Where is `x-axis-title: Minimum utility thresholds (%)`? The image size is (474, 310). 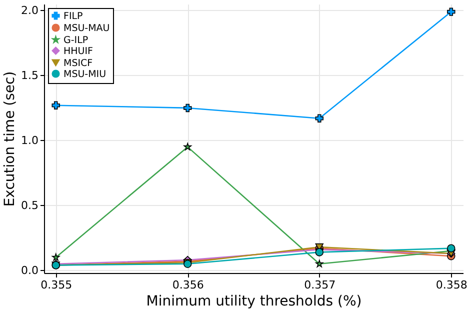 x-axis-title: Minimum utility thresholds (%) is located at coordinates (254, 302).